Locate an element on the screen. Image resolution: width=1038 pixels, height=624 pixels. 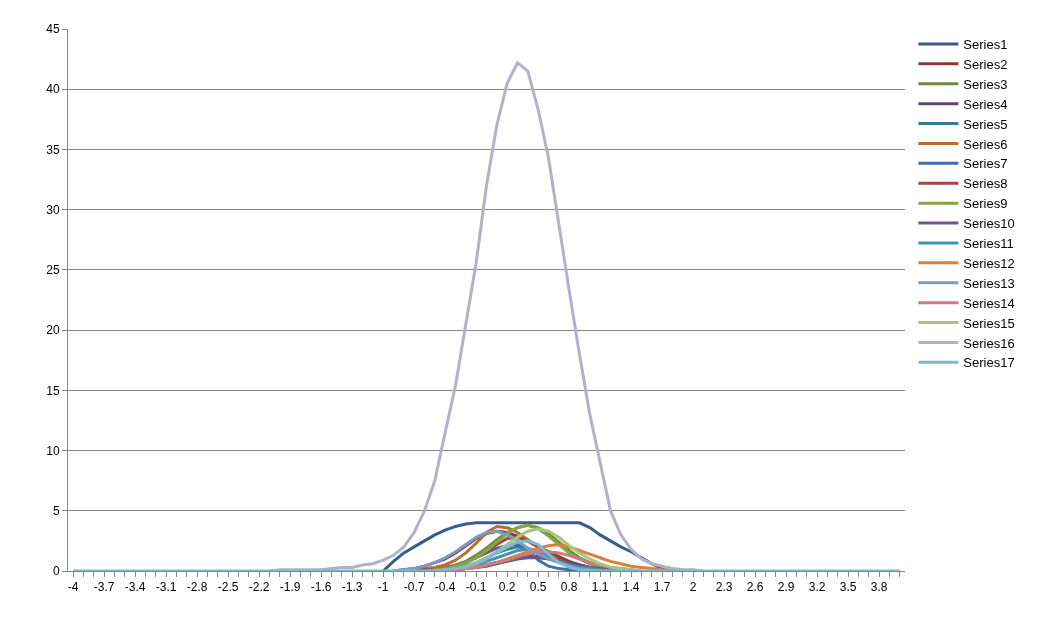
x-tick-label: -0.1 is located at coordinates (476, 587).